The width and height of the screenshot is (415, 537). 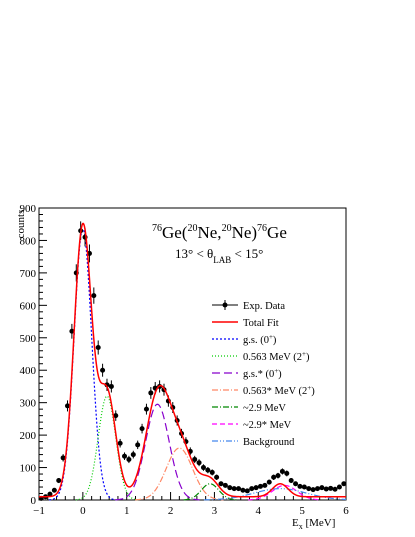 What do you see at coordinates (107, 448) in the screenshot?
I see `fit-component-p0563` at bounding box center [107, 448].